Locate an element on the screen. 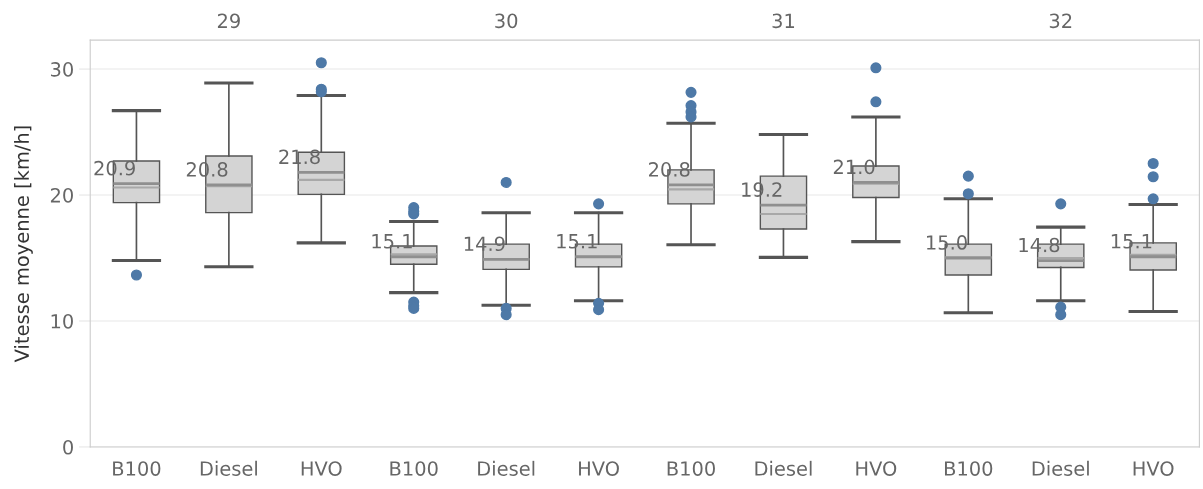 This screenshot has width=1203, height=489. text: 31 is located at coordinates (783, 21).